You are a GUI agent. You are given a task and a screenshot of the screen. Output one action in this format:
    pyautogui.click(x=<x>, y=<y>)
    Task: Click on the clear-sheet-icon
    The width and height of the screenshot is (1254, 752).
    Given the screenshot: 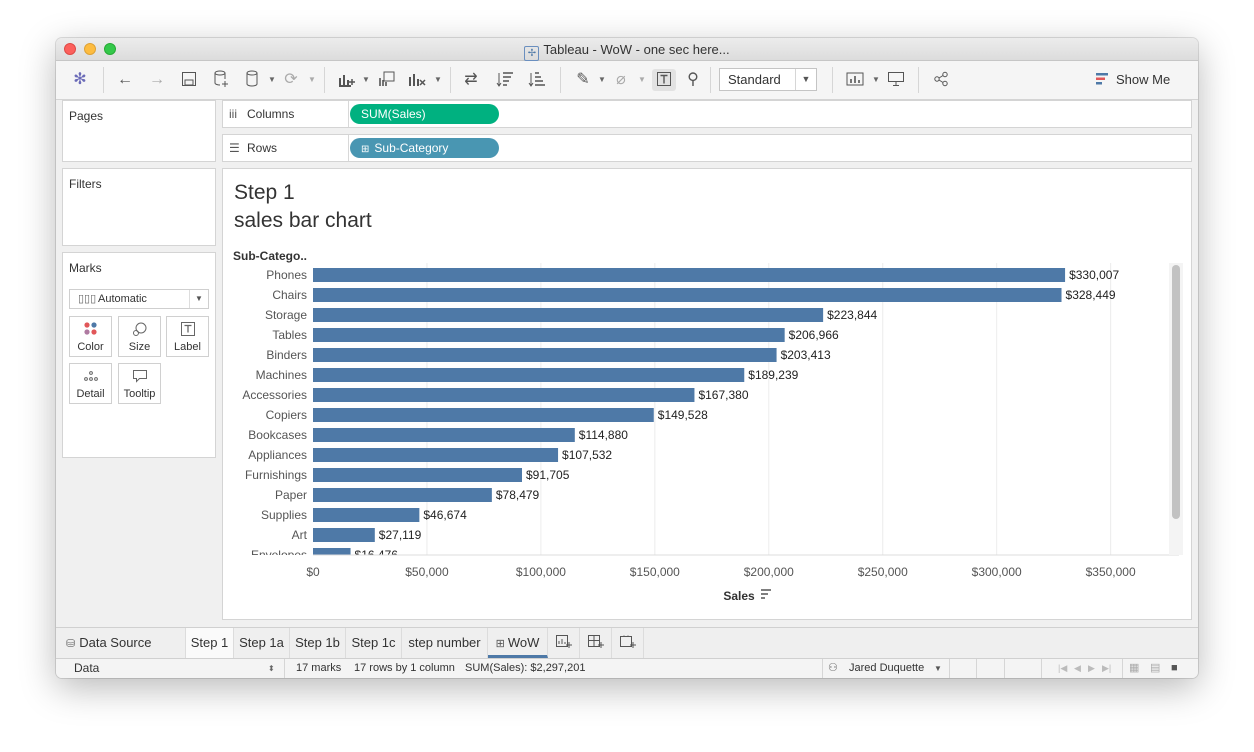 What is the action you would take?
    pyautogui.click(x=417, y=80)
    